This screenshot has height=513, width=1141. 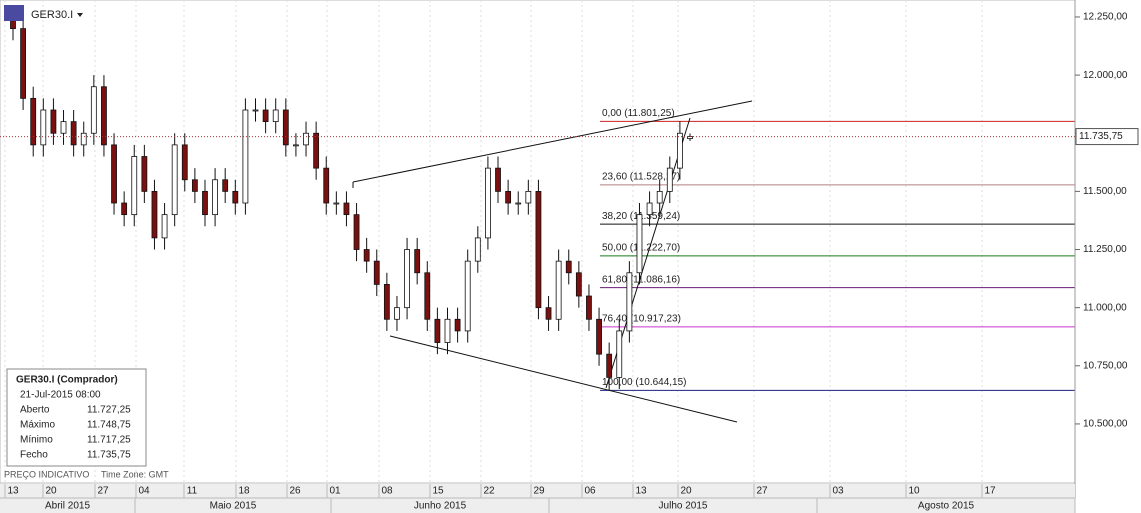 What do you see at coordinates (244, 491) in the screenshot?
I see `x-tick-label: 18` at bounding box center [244, 491].